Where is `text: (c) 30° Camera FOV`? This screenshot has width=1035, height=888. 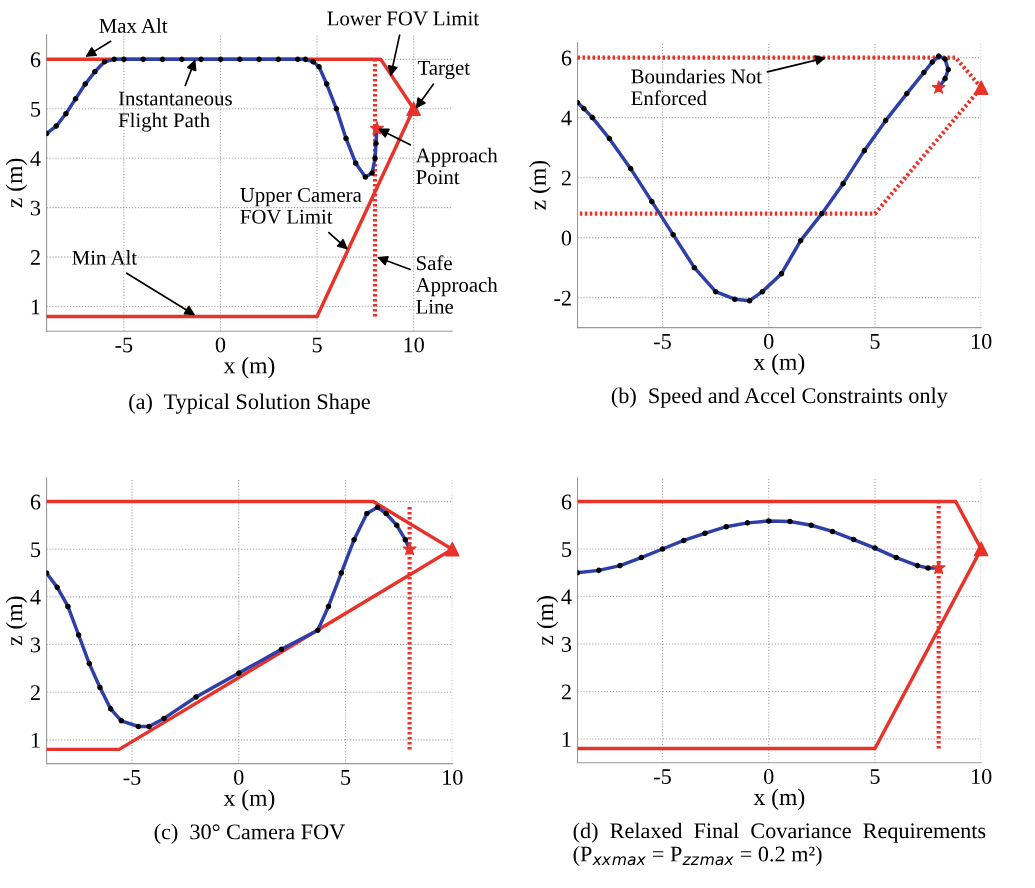 text: (c) 30° Camera FOV is located at coordinates (249, 833).